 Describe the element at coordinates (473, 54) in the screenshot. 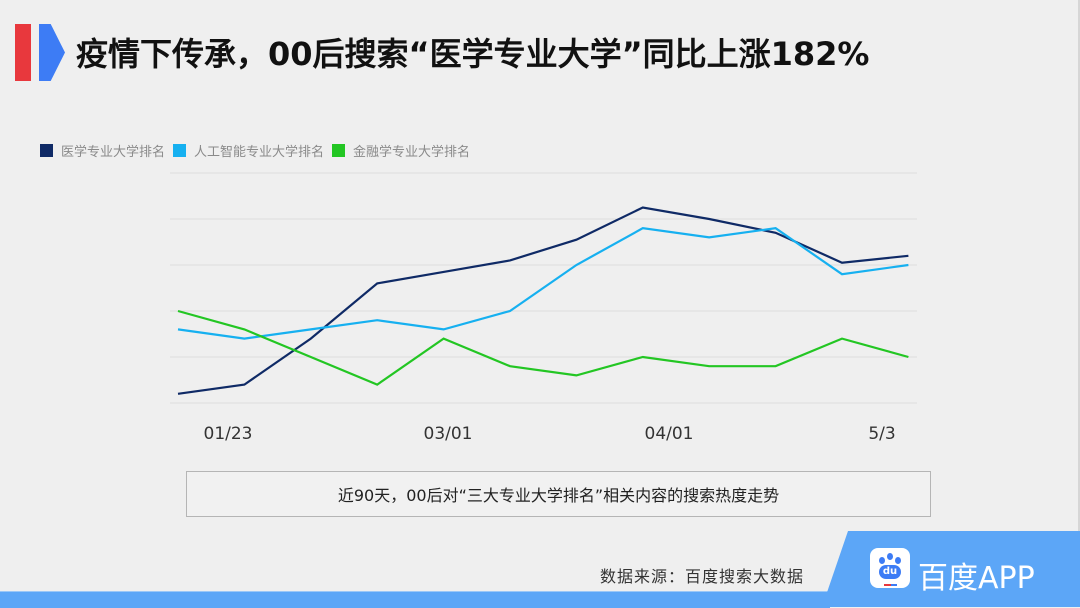

I see `page-title: 疫情下传承，00后搜索“医学专业大学”同比上涨182%` at that location.